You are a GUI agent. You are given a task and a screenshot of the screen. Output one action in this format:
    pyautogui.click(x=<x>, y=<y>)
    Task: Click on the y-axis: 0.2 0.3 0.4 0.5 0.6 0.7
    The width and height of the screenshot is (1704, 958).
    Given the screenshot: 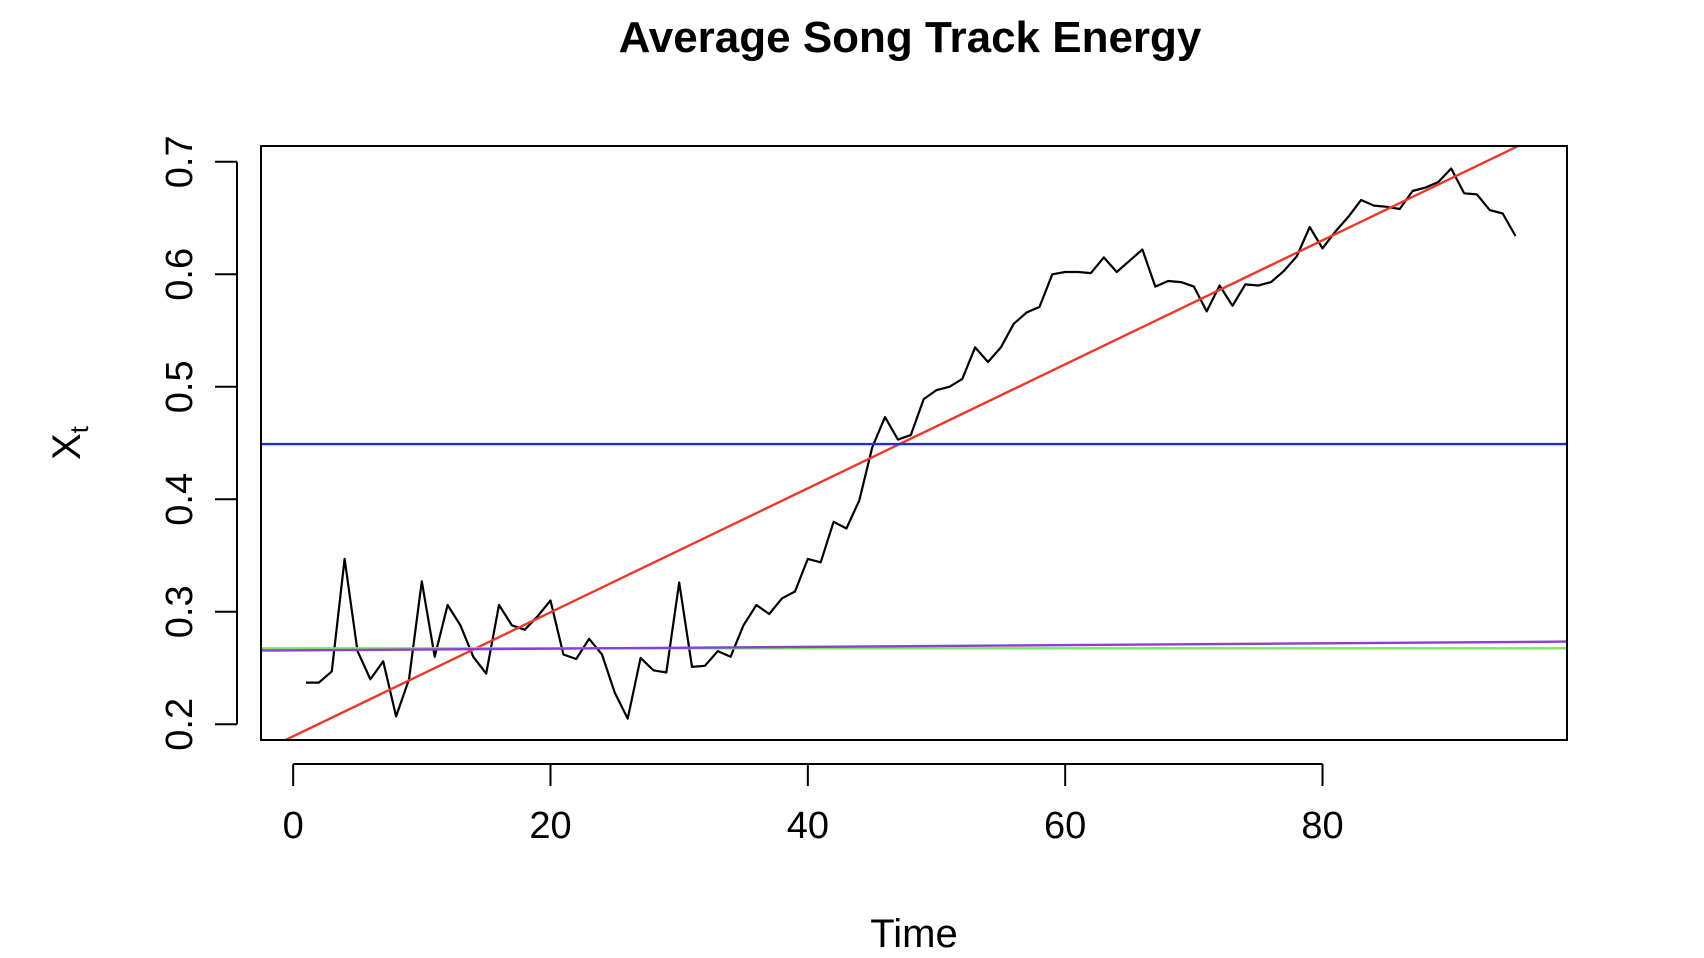 What is the action you would take?
    pyautogui.click(x=198, y=443)
    